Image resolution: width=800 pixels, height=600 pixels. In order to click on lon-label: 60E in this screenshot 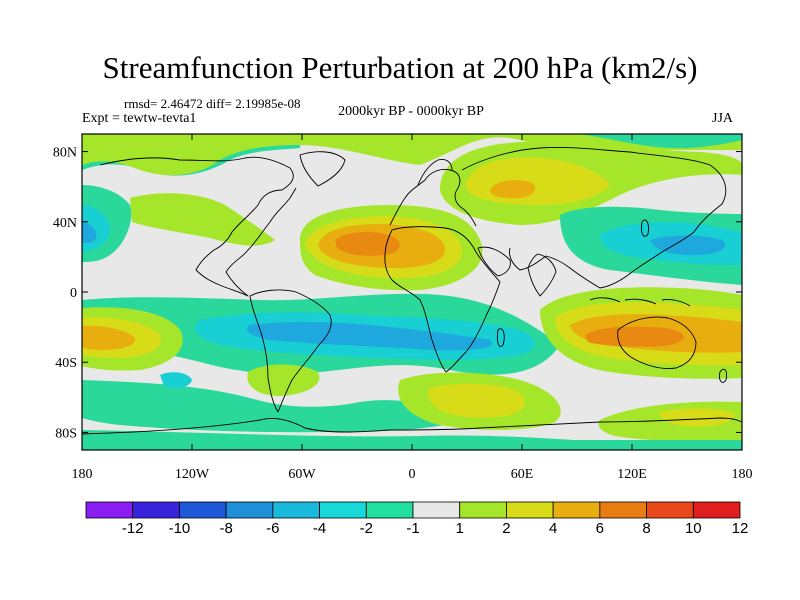, I will do `click(522, 474)`.